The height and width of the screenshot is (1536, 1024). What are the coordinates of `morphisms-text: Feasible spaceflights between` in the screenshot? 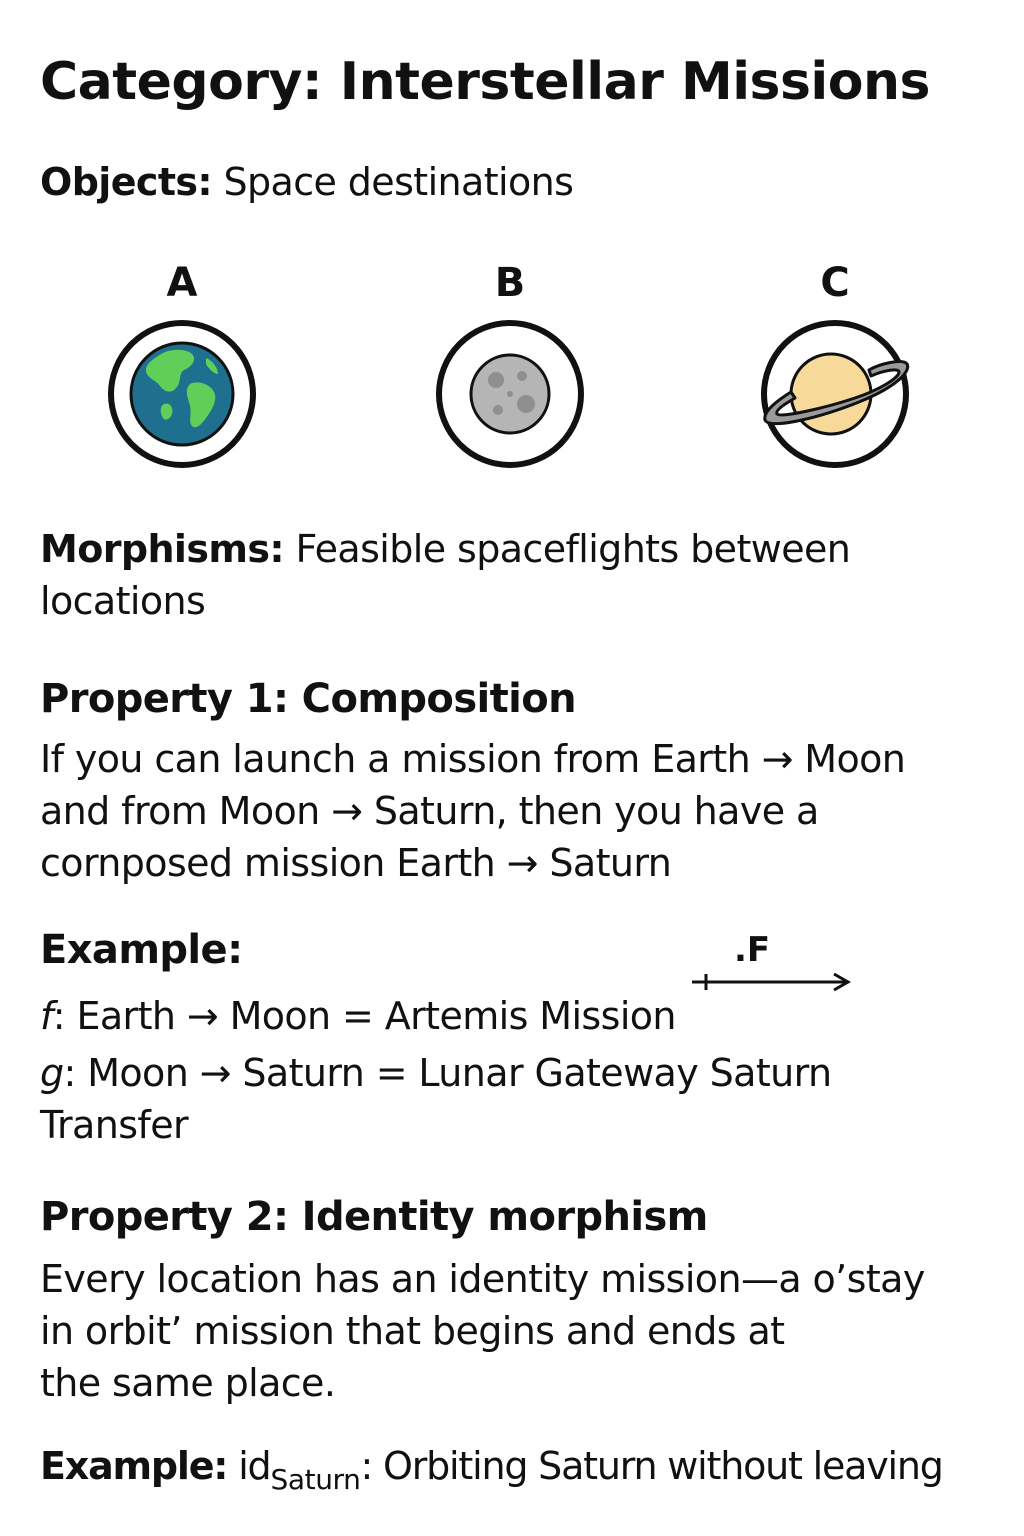 It's located at (567, 549).